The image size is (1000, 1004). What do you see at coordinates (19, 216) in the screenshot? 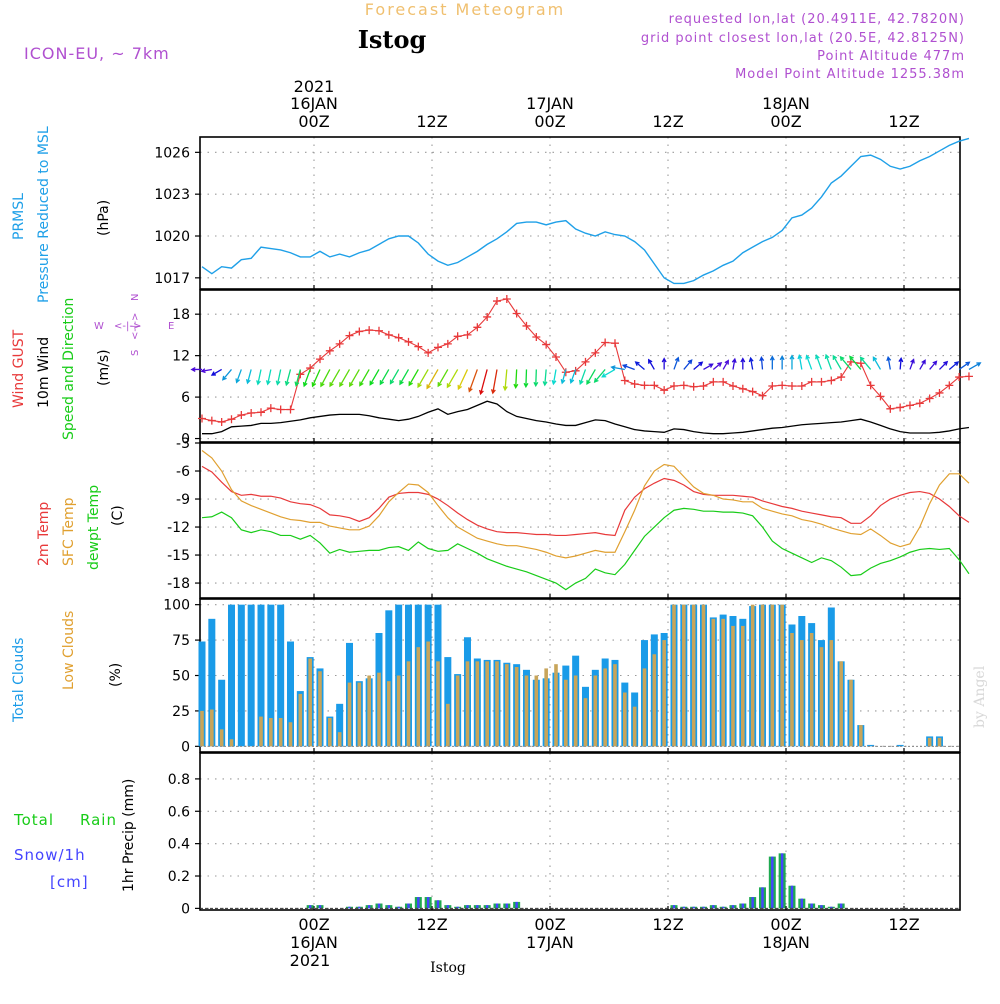
I see `prmsl-label: PRMSL` at bounding box center [19, 216].